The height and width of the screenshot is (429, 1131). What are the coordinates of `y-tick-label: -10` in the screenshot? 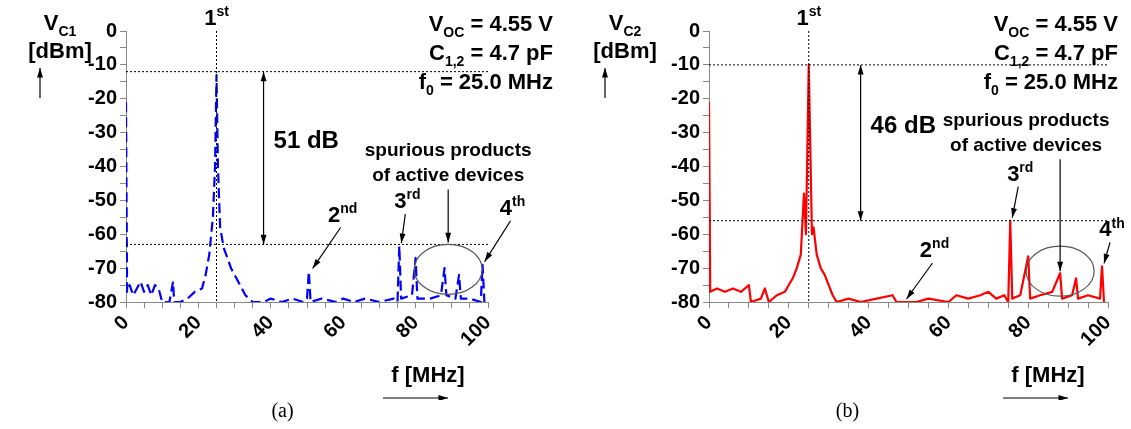 It's located at (685, 63).